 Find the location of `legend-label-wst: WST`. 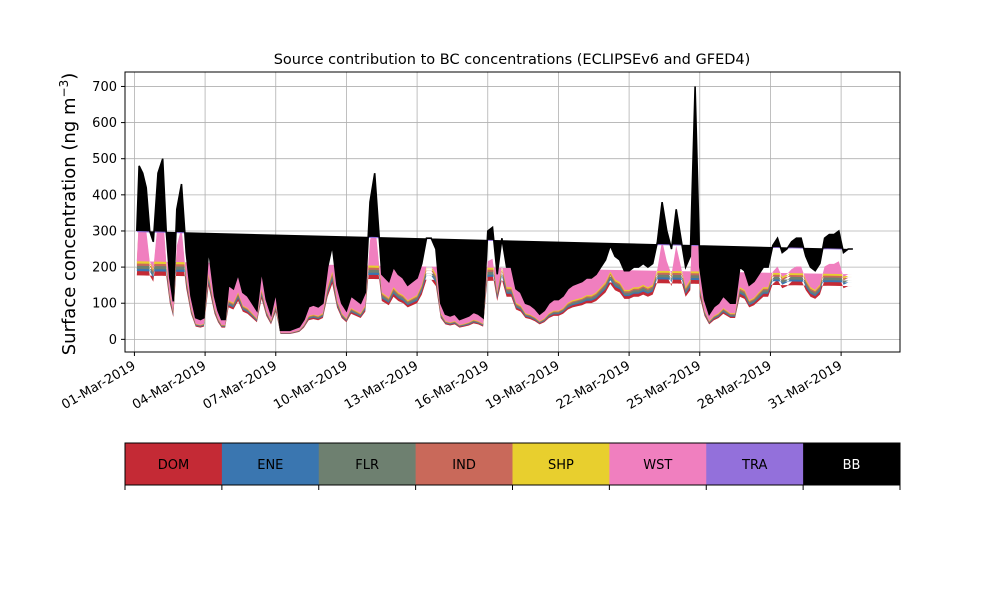

legend-label-wst: WST is located at coordinates (657, 465).